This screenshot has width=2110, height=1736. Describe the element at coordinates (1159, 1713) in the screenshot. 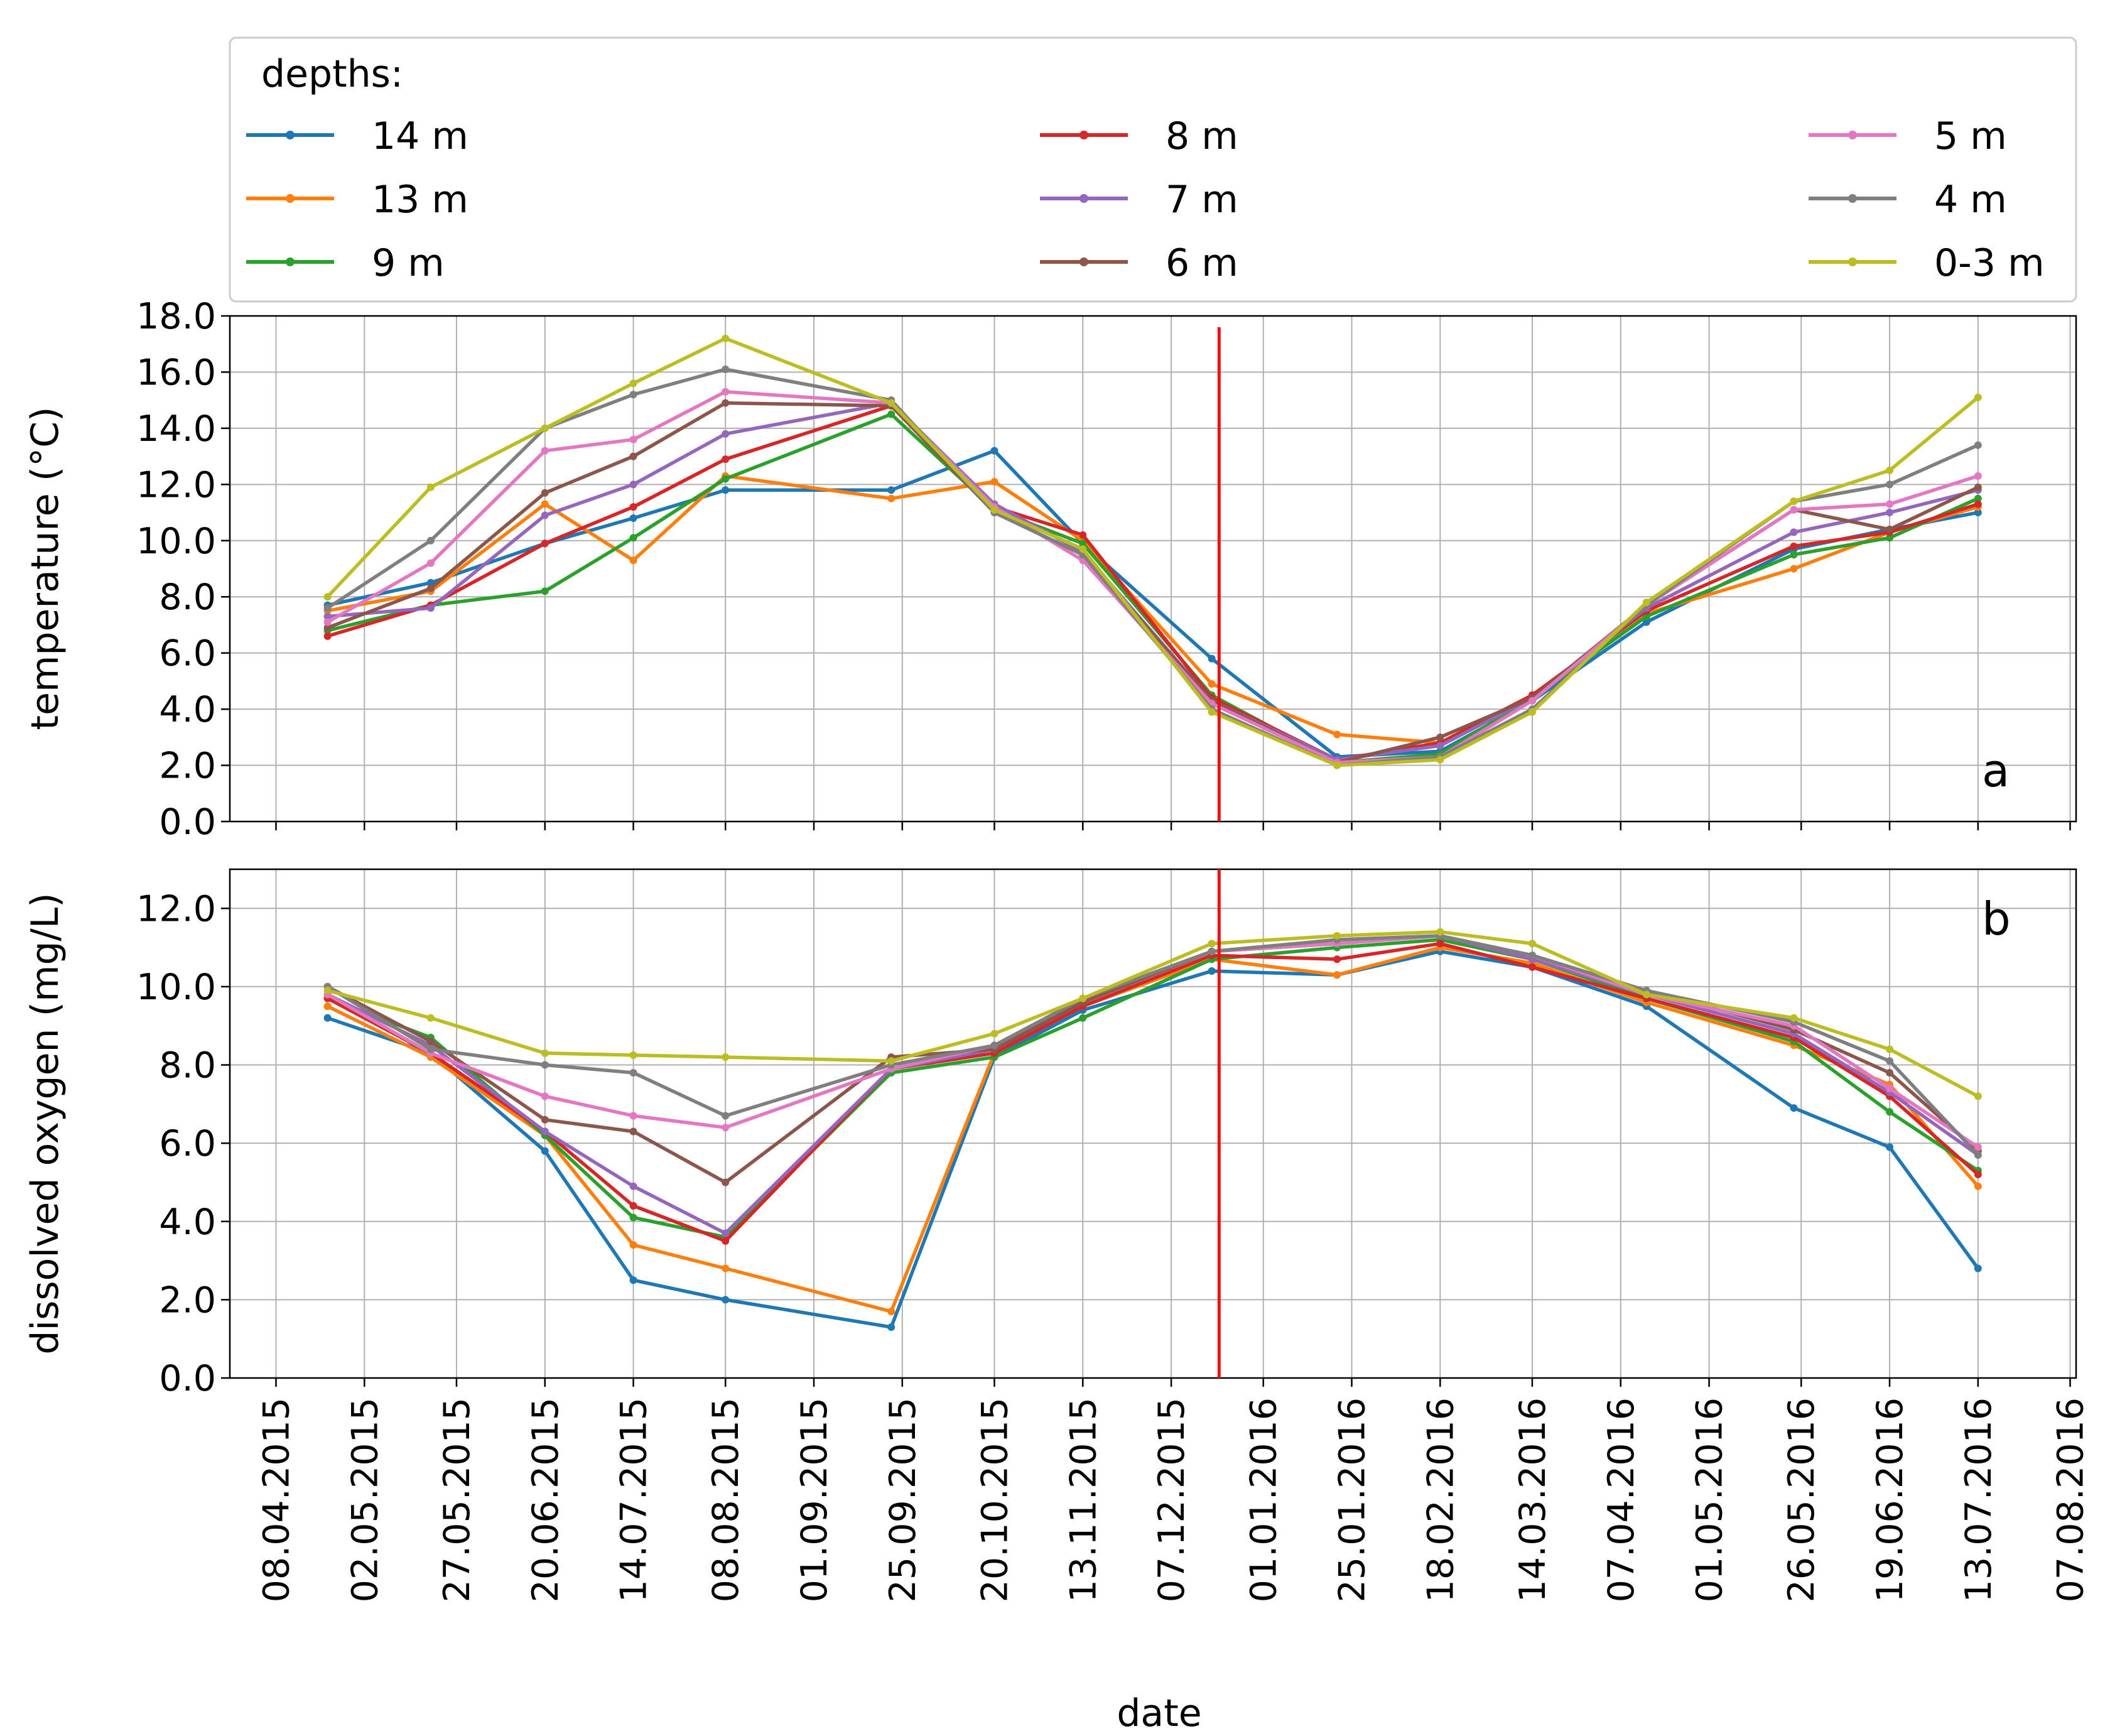

I see `x-axis-label: date` at that location.